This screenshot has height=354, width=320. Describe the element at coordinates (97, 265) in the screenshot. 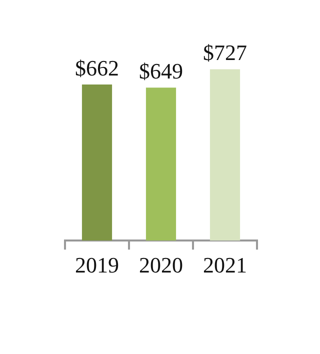

I see `x-tick-label: 2019` at that location.